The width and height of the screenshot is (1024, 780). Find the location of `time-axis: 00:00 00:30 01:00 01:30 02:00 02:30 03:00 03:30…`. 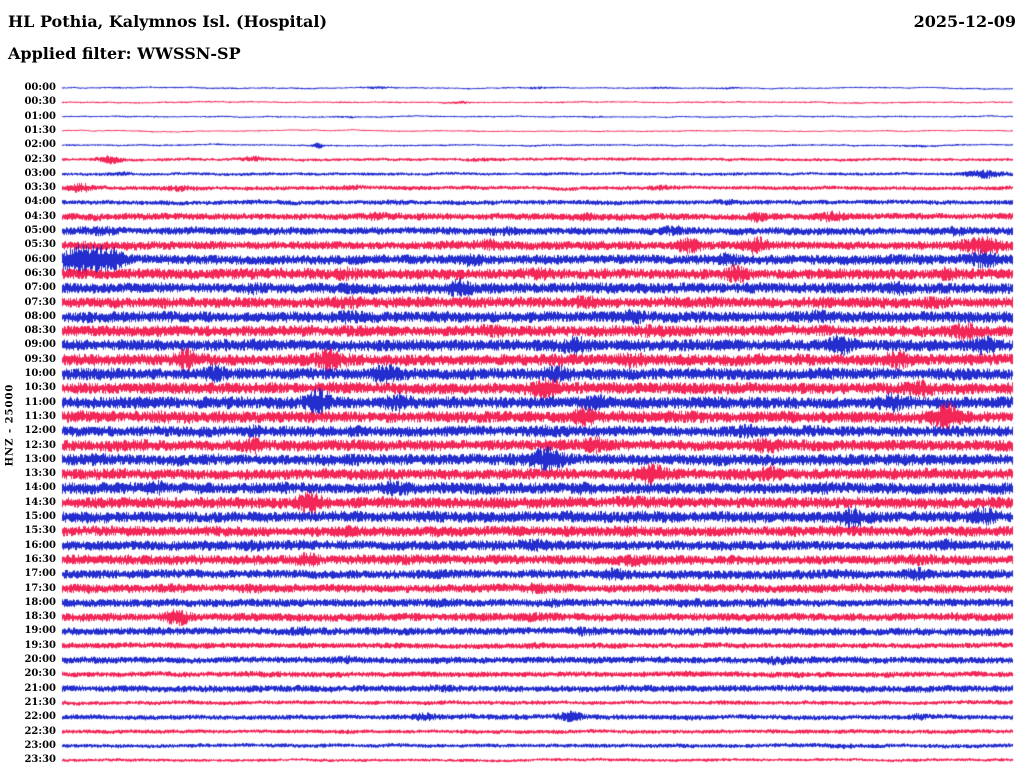

time-axis: 00:00 00:30 01:00 01:30 02:00 02:30 03:00 03:30… is located at coordinates (29, 390).